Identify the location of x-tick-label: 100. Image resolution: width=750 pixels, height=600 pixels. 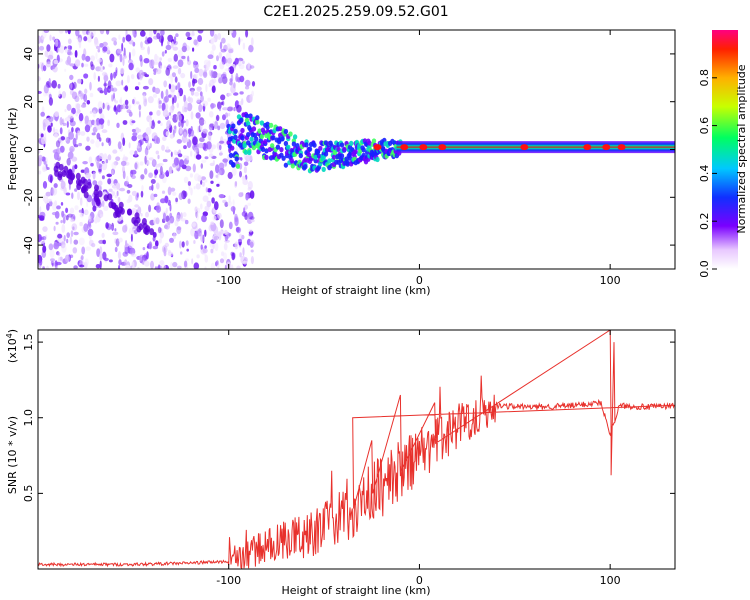
(610, 280).